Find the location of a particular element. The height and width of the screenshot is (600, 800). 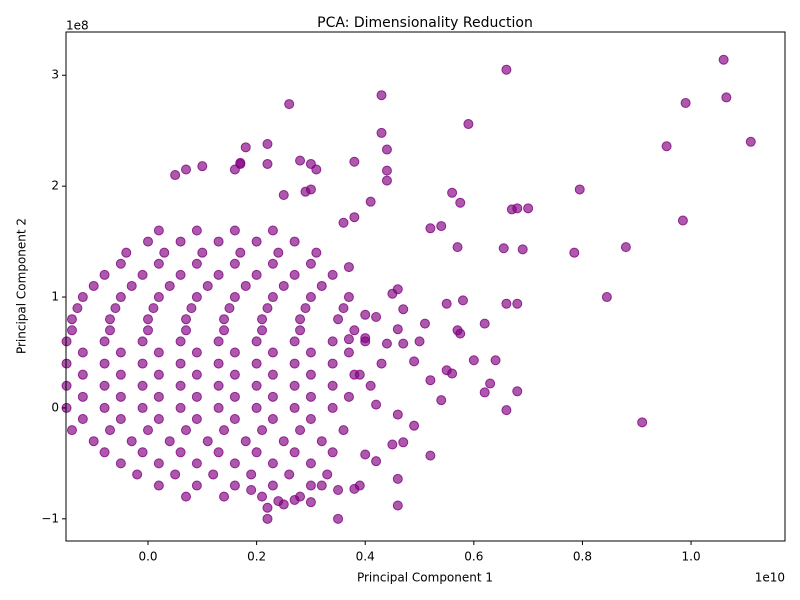

y-offset-text: 1e8 is located at coordinates (77, 26).